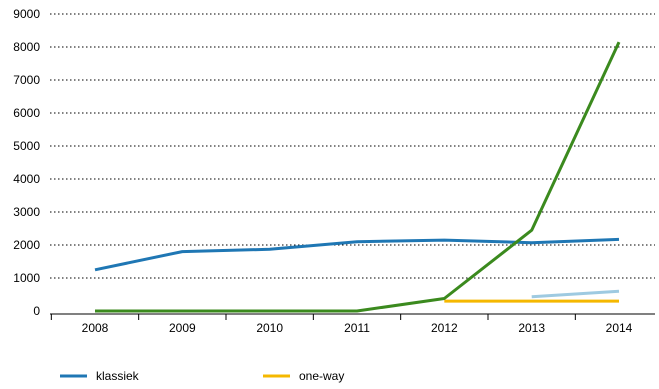  What do you see at coordinates (321, 376) in the screenshot?
I see `legend-label-one-way: one-way` at bounding box center [321, 376].